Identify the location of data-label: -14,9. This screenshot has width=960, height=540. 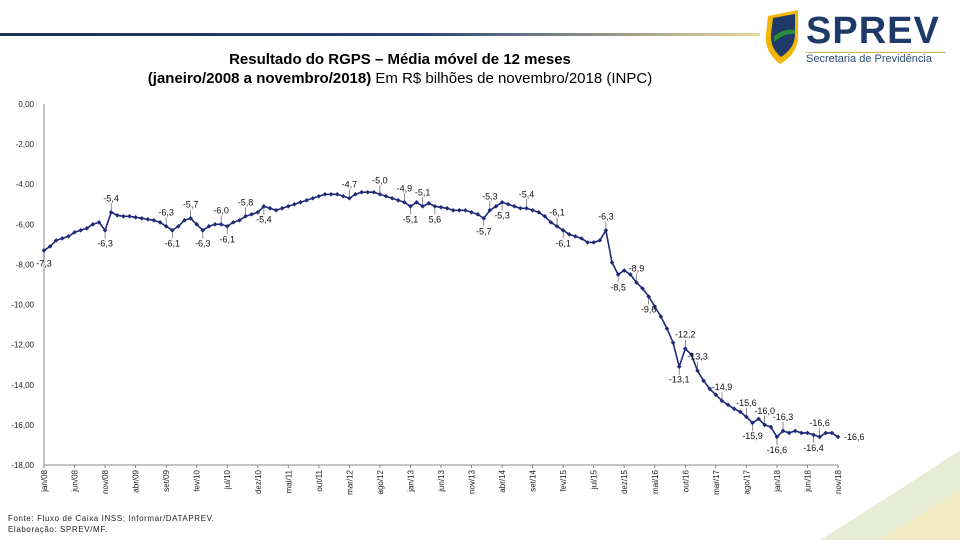
(722, 387).